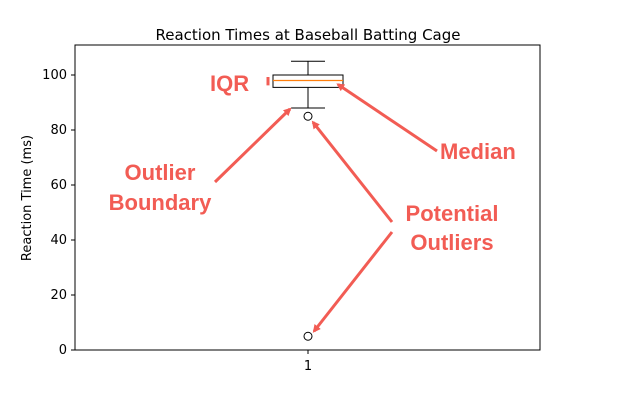 The height and width of the screenshot is (400, 640). Describe the element at coordinates (451, 242) in the screenshot. I see `potential-outliers-annotation-line2: Outliers` at that location.